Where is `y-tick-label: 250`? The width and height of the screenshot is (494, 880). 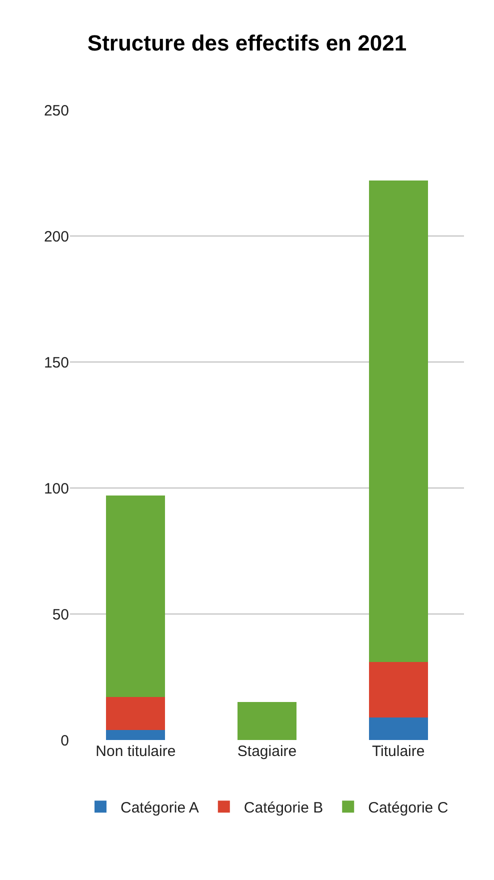
y-tick-label: 250 is located at coordinates (56, 111).